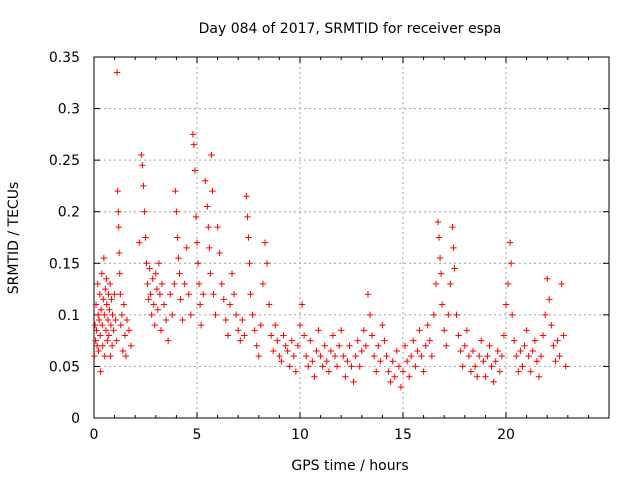  I want to click on x-tick-label: 15, so click(403, 435).